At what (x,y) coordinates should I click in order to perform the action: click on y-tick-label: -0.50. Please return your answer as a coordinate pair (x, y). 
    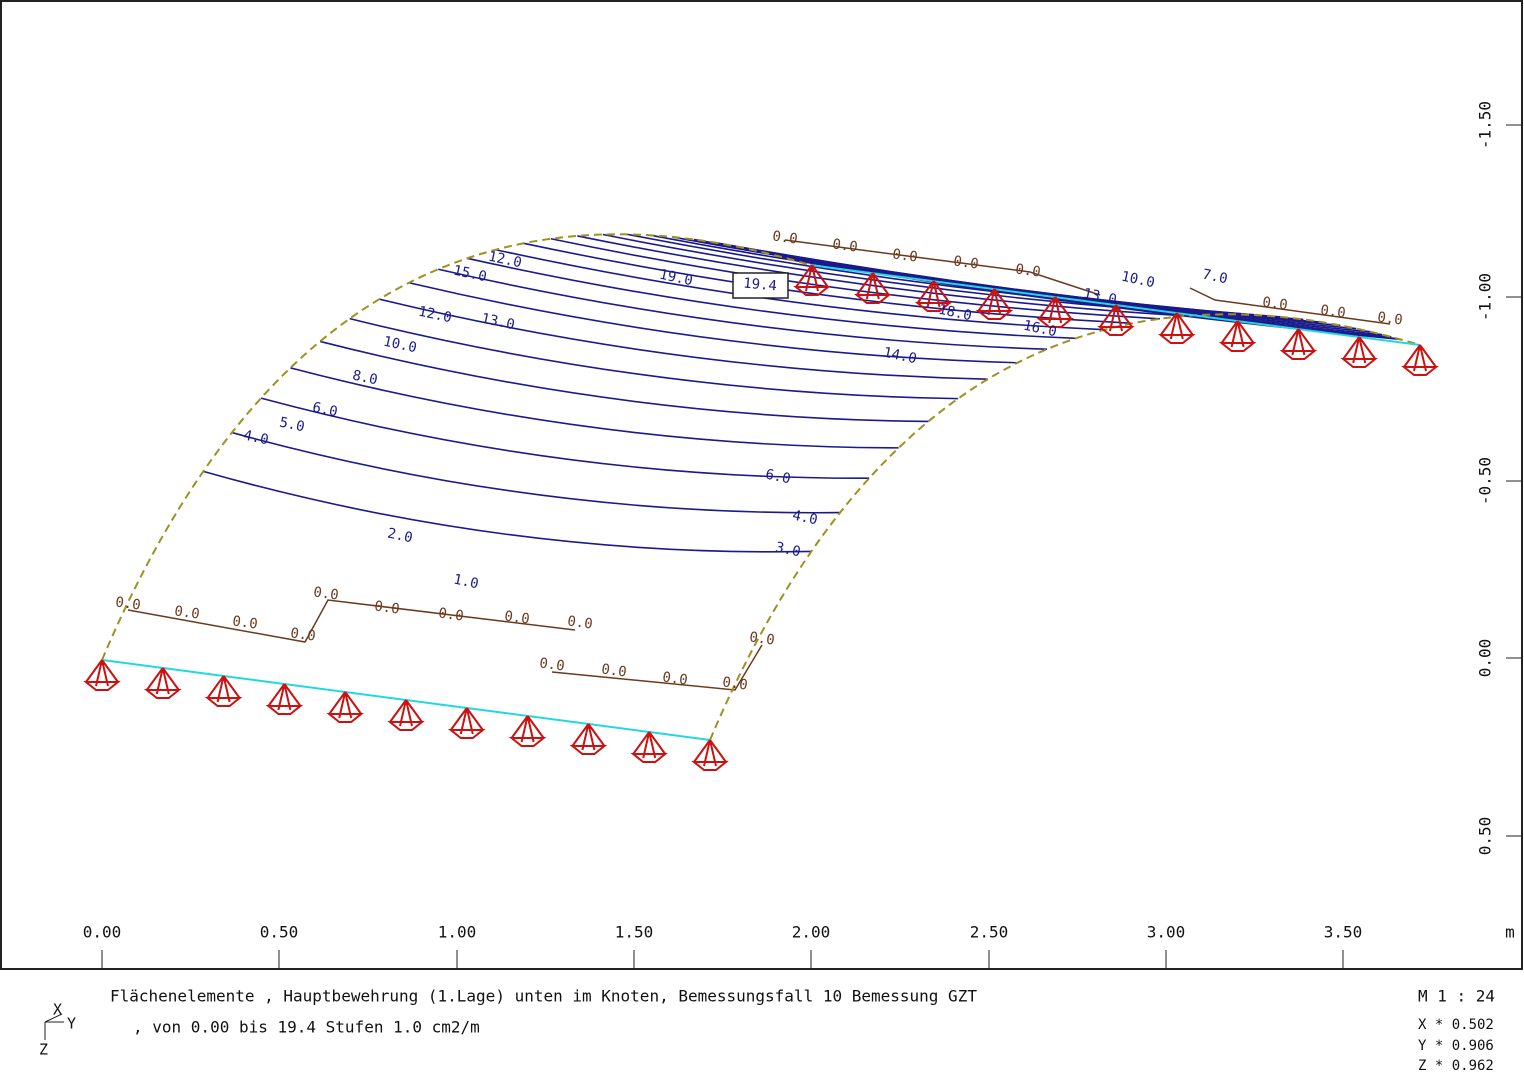
    Looking at the image, I should click on (1485, 481).